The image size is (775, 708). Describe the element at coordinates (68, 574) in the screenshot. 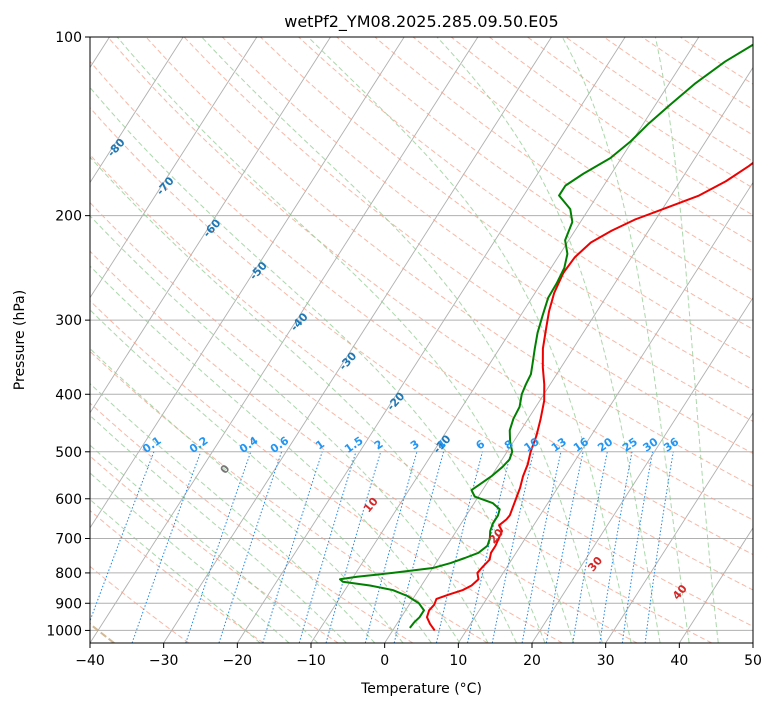

I see `y-tick-label: 800` at that location.